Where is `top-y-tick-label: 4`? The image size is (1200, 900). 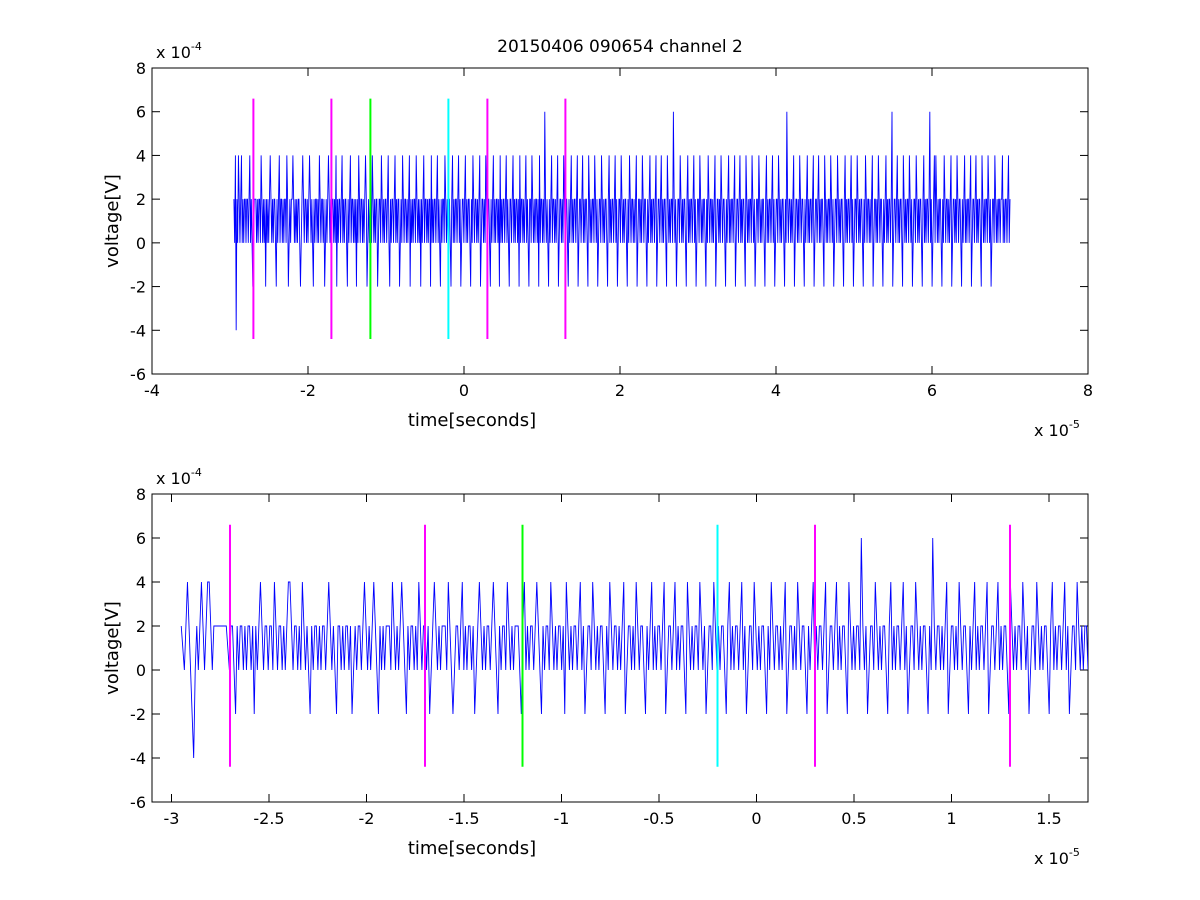 top-y-tick-label: 4 is located at coordinates (141, 155).